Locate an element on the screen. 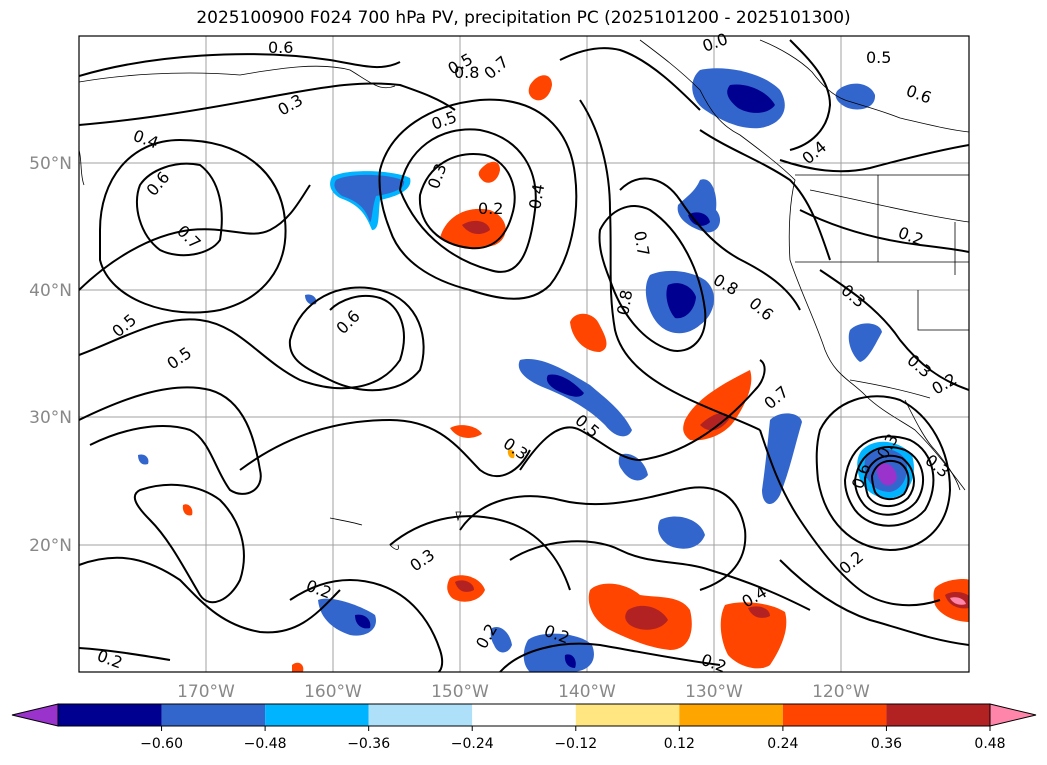  colorbar-tick-label: −0.48 is located at coordinates (265, 744).